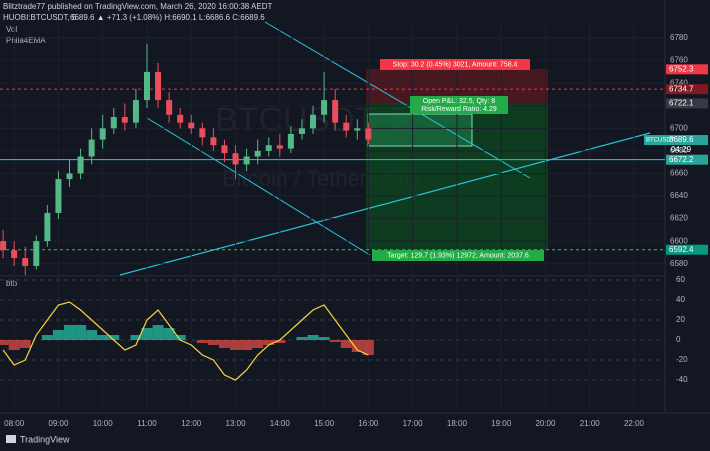 The image size is (710, 451). Describe the element at coordinates (45, 439) in the screenshot. I see `footer: TradingView` at that location.